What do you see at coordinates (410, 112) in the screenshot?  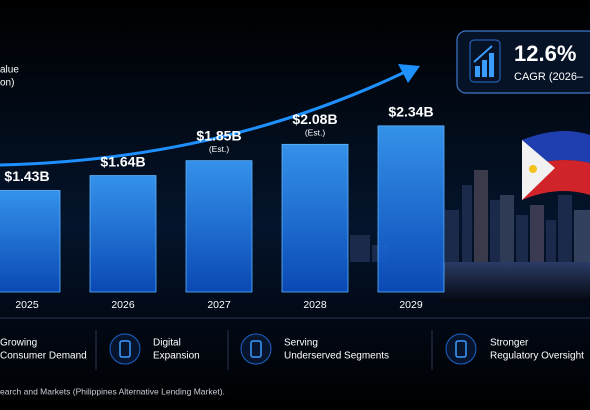 I see `value-label: $2.34B` at bounding box center [410, 112].